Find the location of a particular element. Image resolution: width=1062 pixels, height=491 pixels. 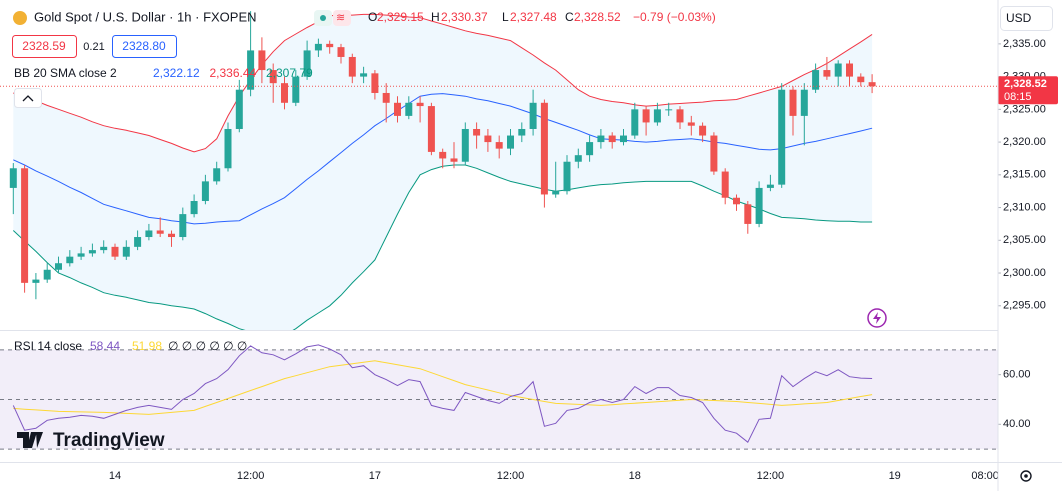

settings-dot is located at coordinates (1026, 476).